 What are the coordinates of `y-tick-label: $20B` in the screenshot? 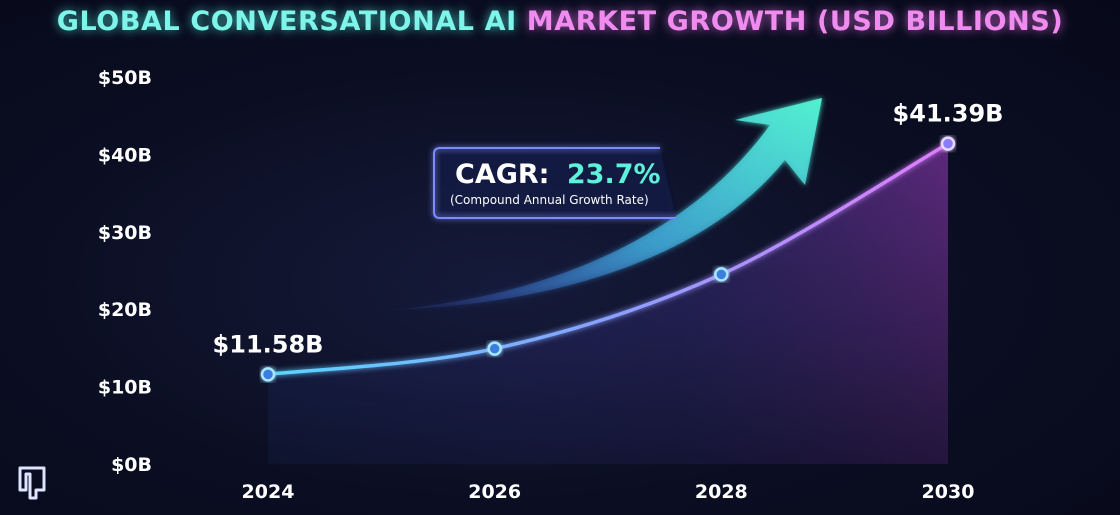 It's located at (125, 310).